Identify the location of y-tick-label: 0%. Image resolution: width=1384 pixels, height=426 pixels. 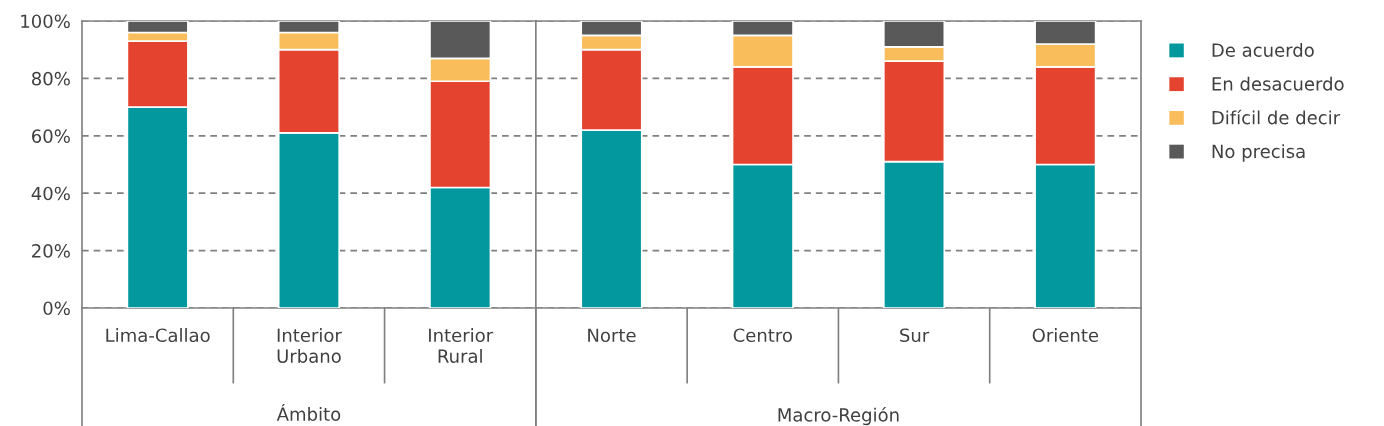
(56, 308).